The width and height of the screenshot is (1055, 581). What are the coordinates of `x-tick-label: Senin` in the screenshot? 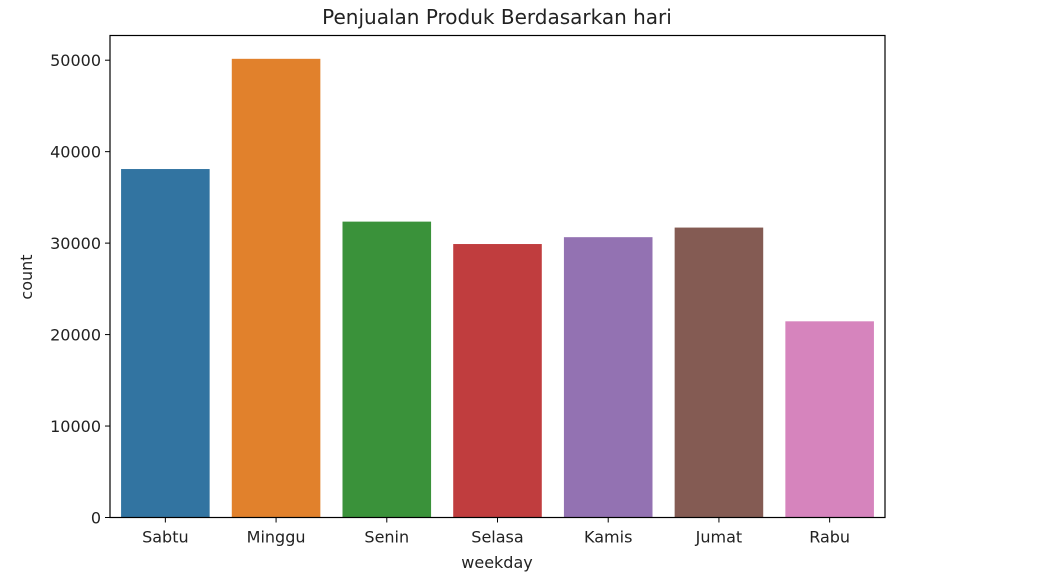 It's located at (386, 537).